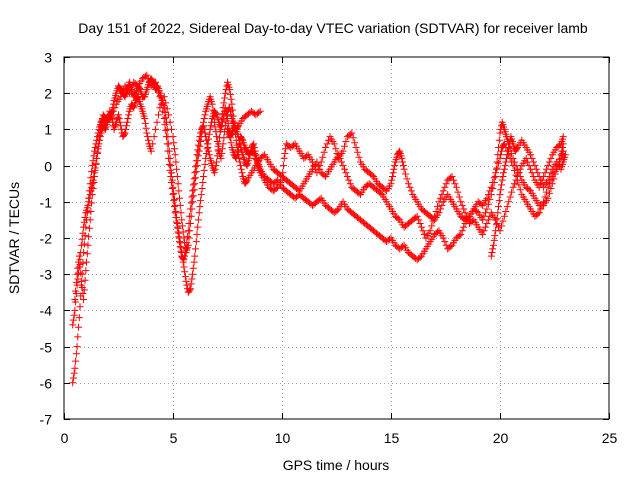  I want to click on x-tick-label: 25, so click(610, 438).